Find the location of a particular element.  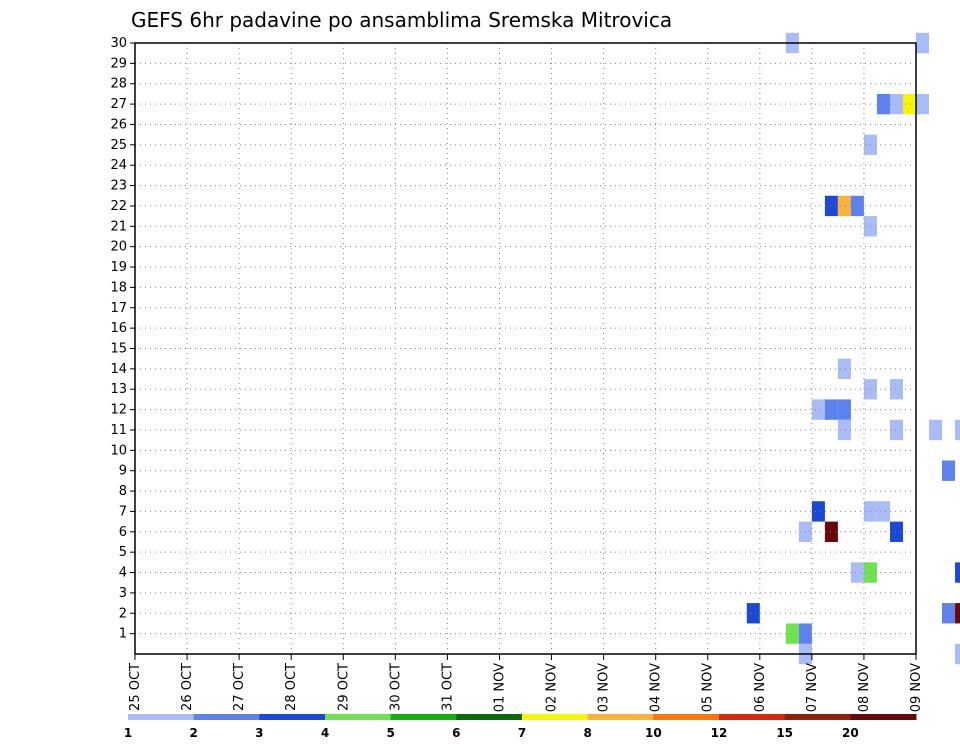

y-tick-label: 29 is located at coordinates (118, 63).